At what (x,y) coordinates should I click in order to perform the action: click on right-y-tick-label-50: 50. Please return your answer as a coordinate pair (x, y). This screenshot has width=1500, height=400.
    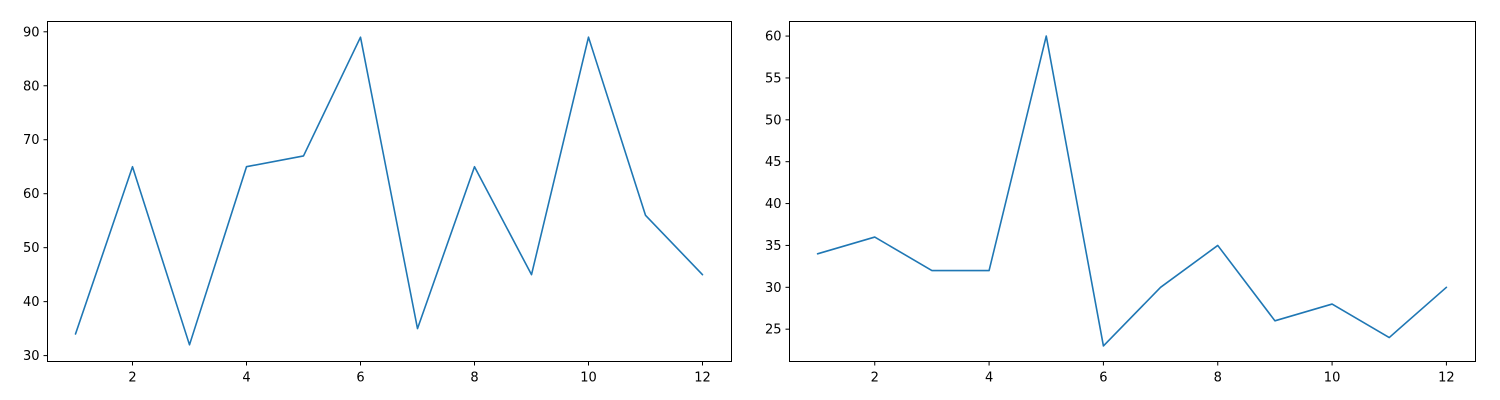
    Looking at the image, I should click on (773, 120).